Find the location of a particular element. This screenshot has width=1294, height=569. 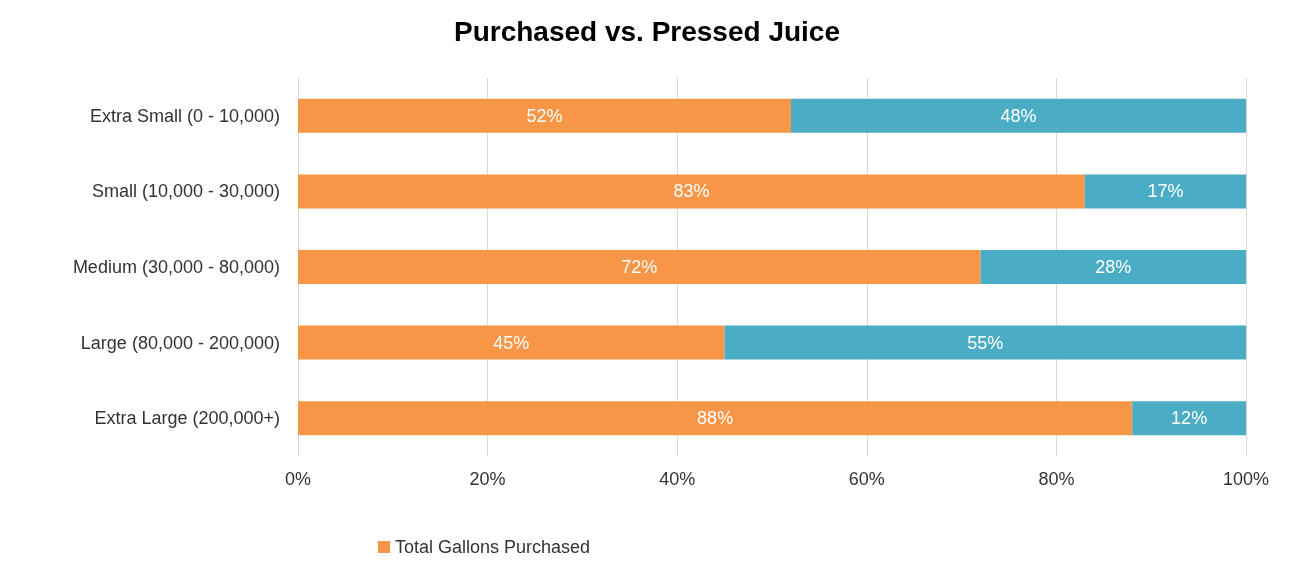

x-tick-label: 60% is located at coordinates (866, 479).